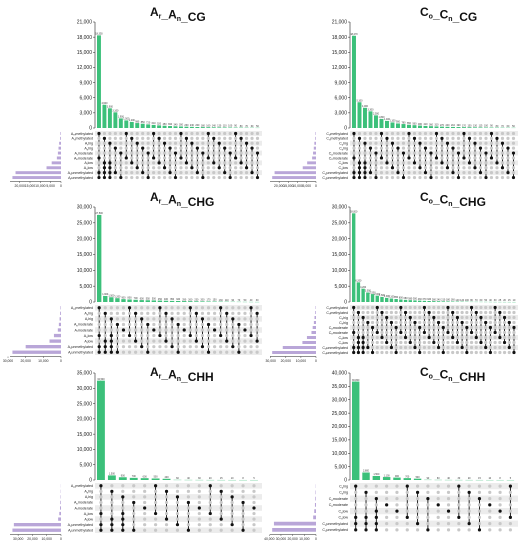 Image resolution: width=523 pixels, height=550 pixels. I want to click on bar-data-label: 30, so click(199, 478).